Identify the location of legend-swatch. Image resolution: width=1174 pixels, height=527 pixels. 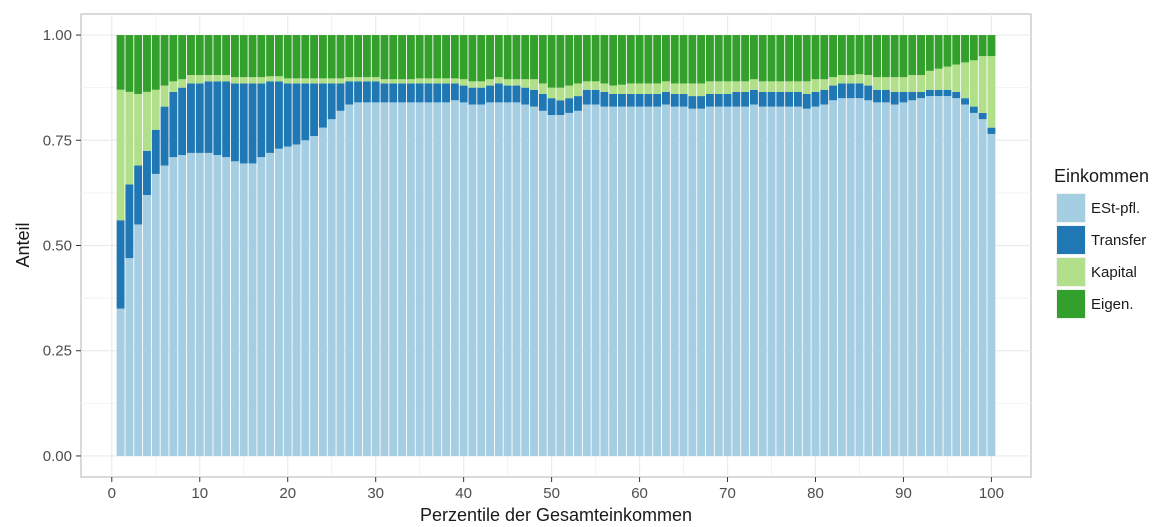
(1071, 272).